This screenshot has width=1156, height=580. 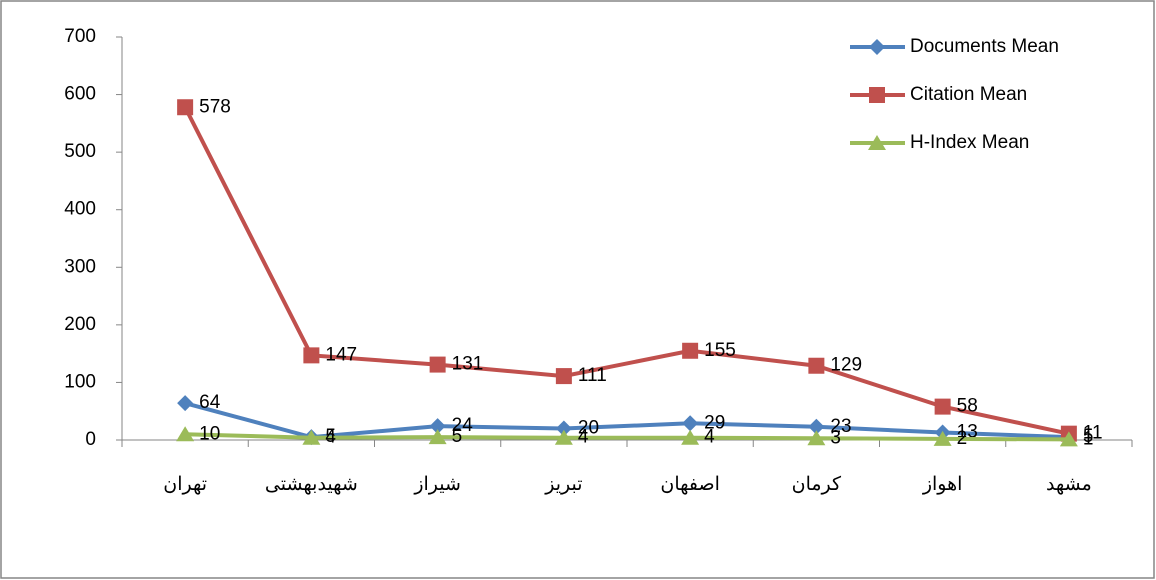 I want to click on x-tick-label: اهواز, so click(x=942, y=484).